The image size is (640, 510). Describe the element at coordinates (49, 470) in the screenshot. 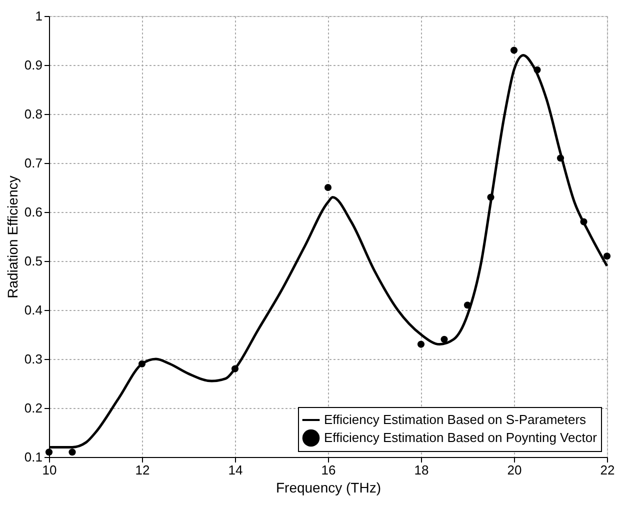

I see `x-tick-label: 10` at that location.